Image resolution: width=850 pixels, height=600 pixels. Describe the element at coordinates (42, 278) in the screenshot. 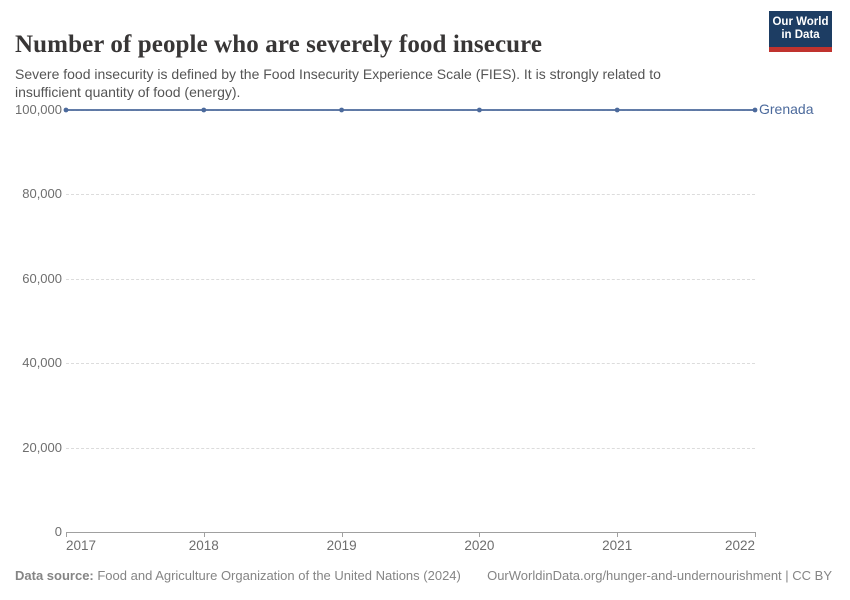

I see `y-tick-label: 60,000` at that location.